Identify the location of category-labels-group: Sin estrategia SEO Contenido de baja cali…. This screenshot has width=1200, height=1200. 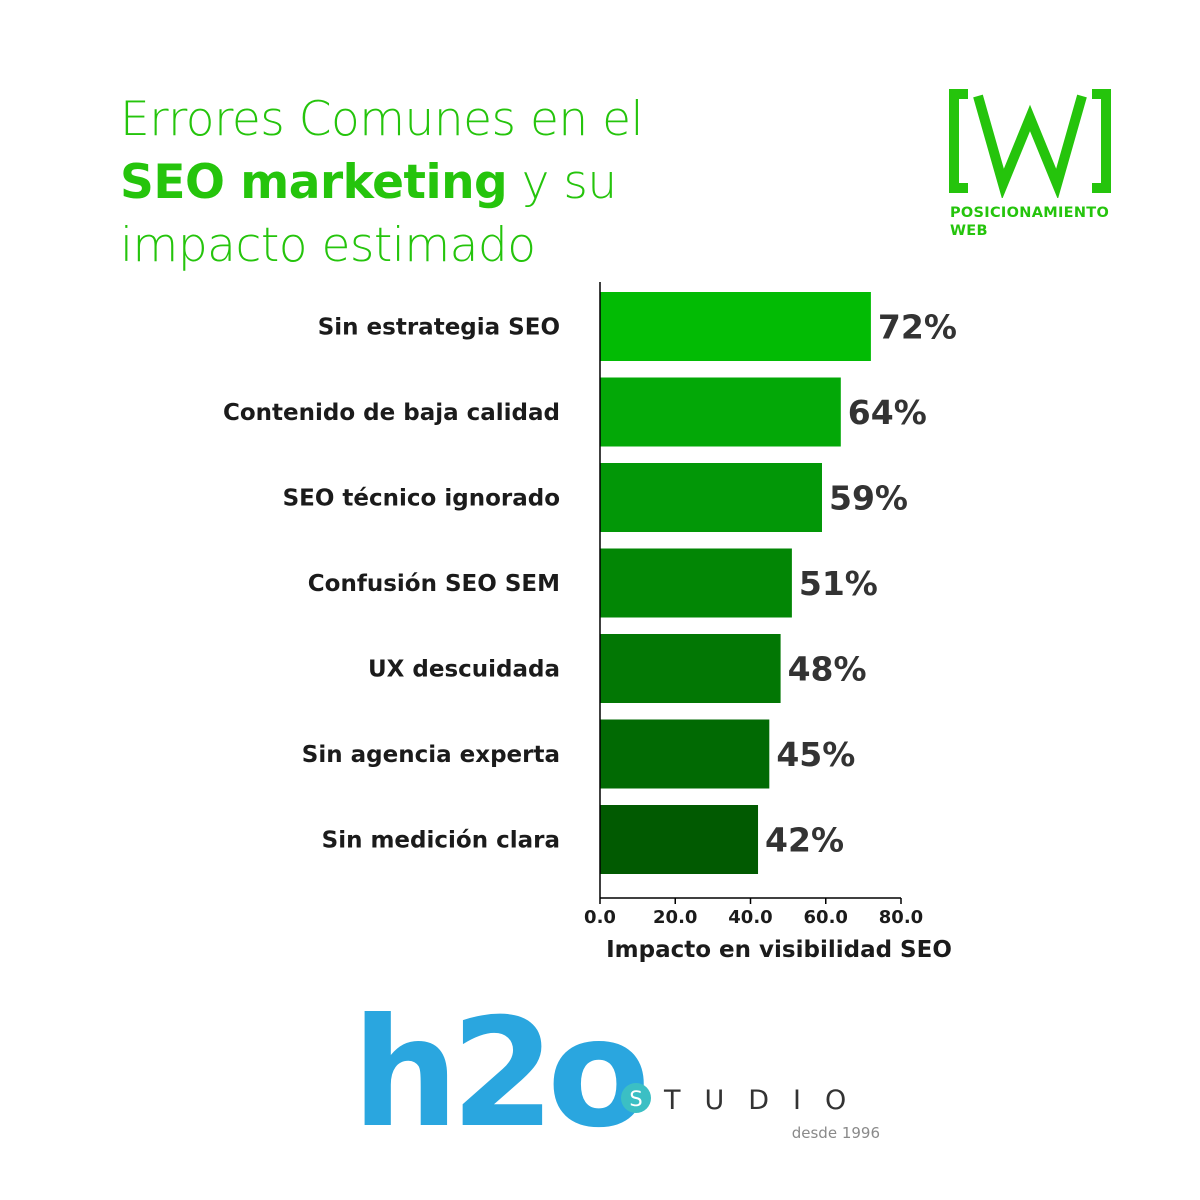
(391, 584).